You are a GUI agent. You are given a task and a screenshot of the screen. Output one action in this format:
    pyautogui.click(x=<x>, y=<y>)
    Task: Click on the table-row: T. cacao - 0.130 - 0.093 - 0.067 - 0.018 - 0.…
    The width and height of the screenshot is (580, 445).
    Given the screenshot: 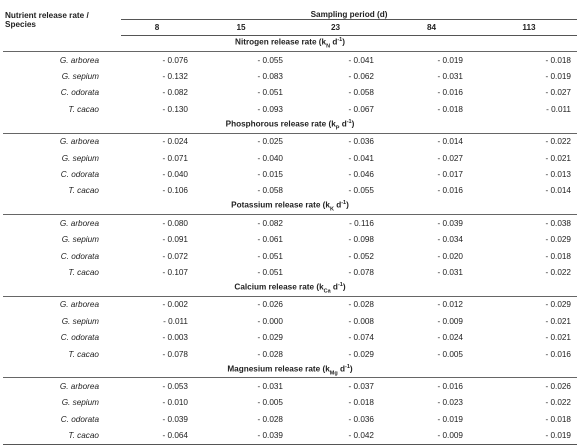 What is the action you would take?
    pyautogui.click(x=290, y=109)
    